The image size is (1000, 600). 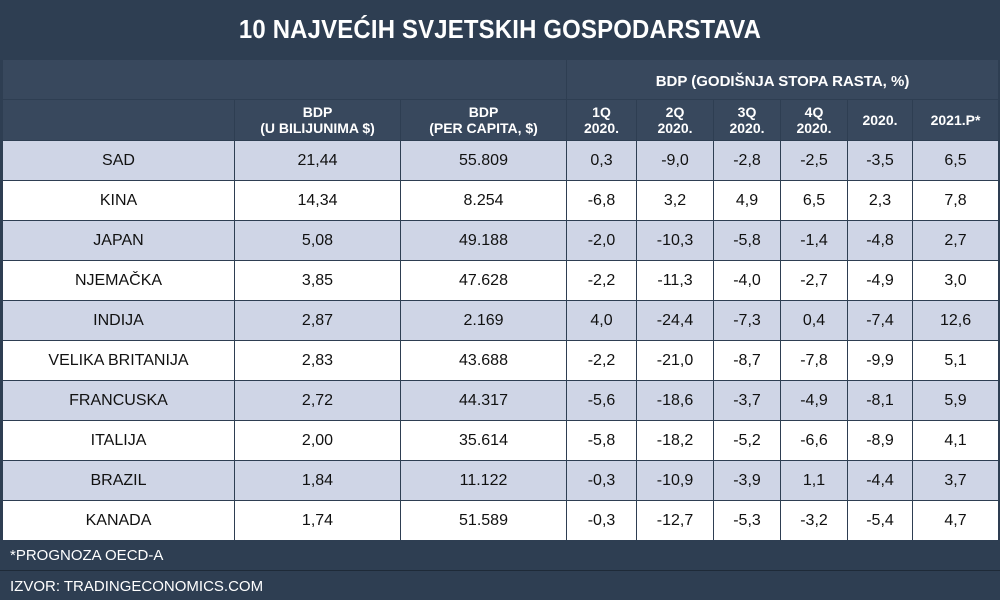 I want to click on table-row: BRAZIL 1,84 11.122 -0,3 -10,9 -3,9 1,1 -4,4 3,7, so click(x=501, y=480).